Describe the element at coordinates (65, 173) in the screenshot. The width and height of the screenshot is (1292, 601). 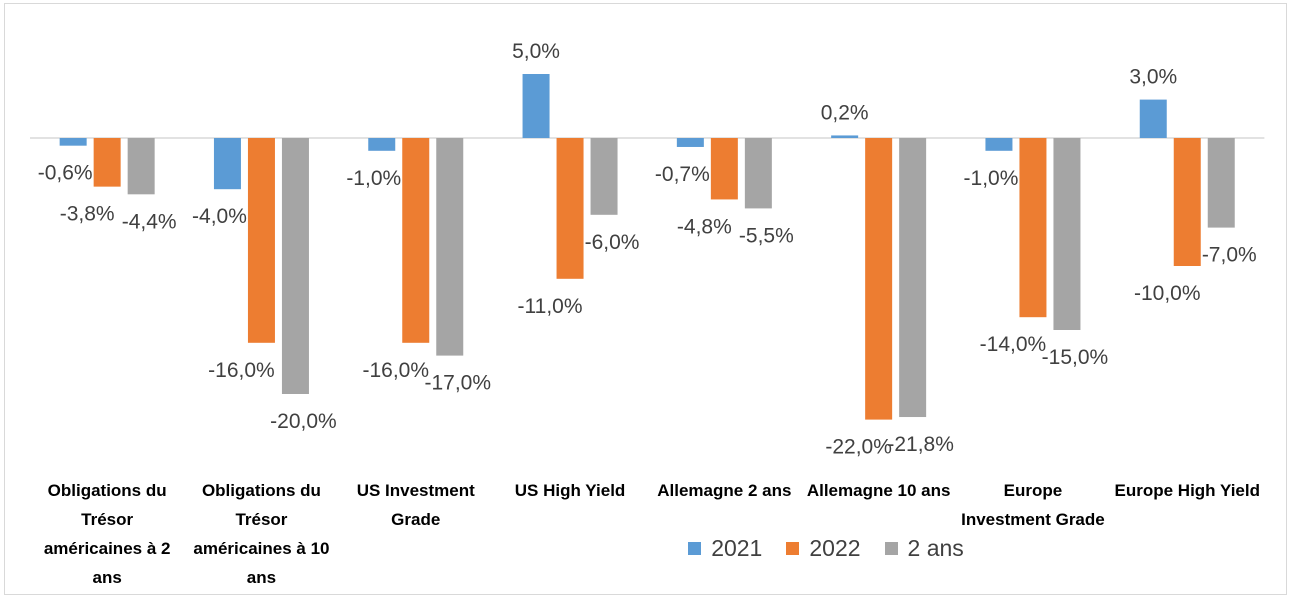
I see `data-label: -0,6%` at that location.